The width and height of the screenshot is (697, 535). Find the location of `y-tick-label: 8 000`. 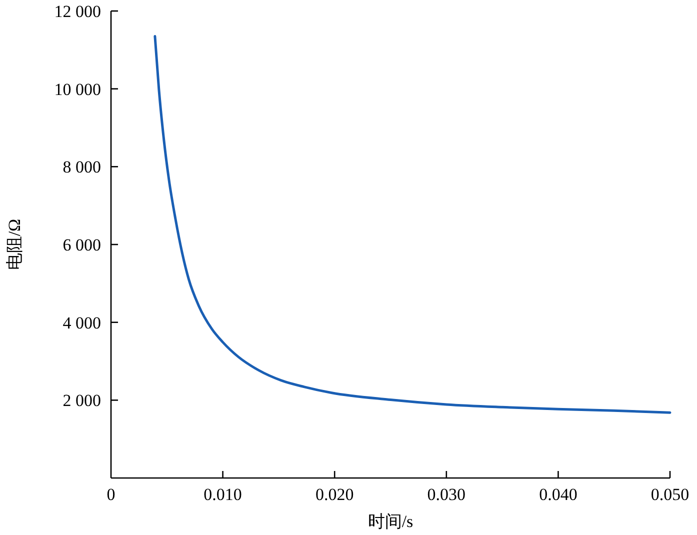

y-tick-label: 8 000 is located at coordinates (81, 167).